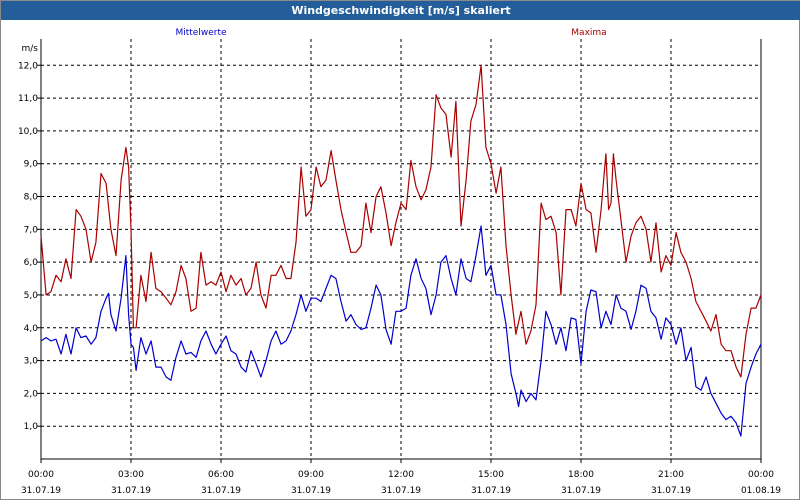 This screenshot has height=501, width=800. I want to click on x-tick-time-label: 12:00, so click(401, 475).